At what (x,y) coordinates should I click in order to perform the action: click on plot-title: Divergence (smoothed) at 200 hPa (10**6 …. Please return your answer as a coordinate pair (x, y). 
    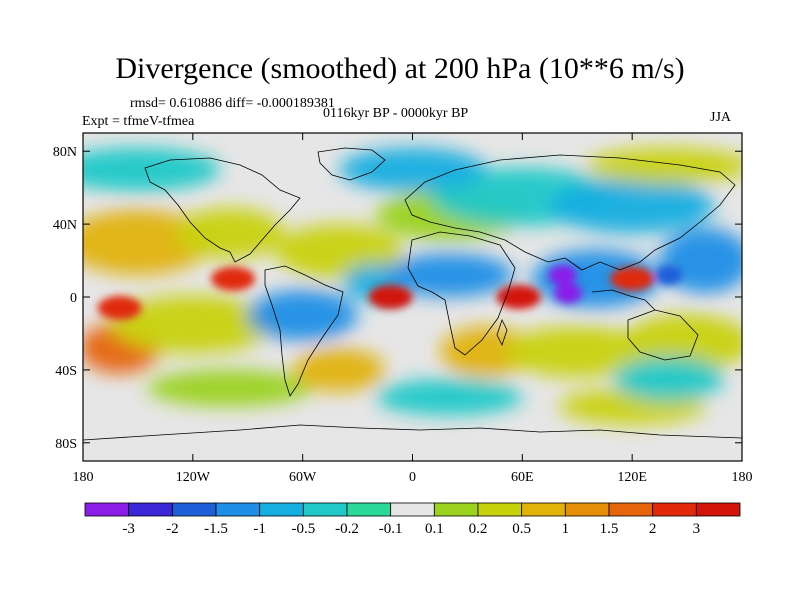
    Looking at the image, I should click on (400, 68).